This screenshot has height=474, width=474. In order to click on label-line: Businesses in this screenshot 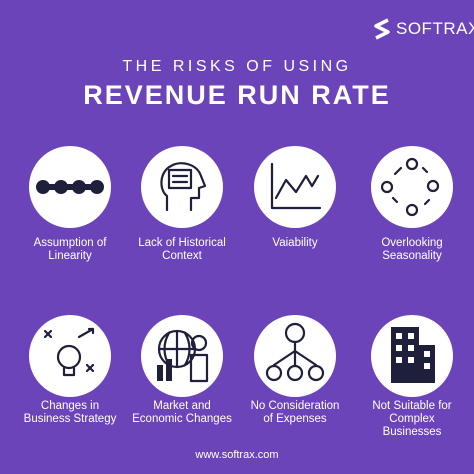, I will do `click(412, 432)`.